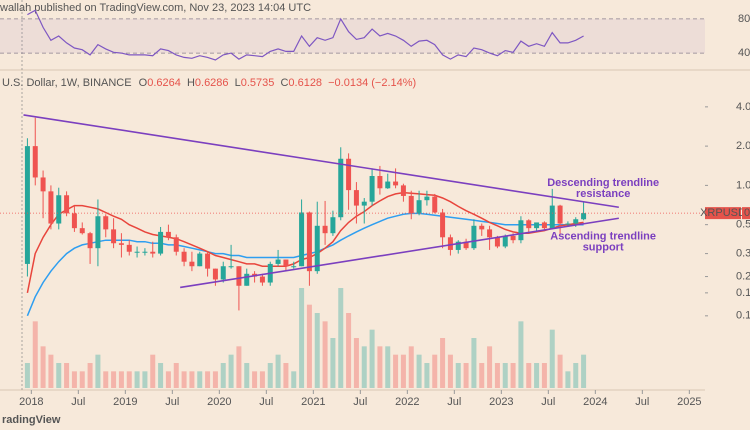 This screenshot has width=750, height=430. What do you see at coordinates (219, 402) in the screenshot?
I see `x-tick-label: 2020` at bounding box center [219, 402].